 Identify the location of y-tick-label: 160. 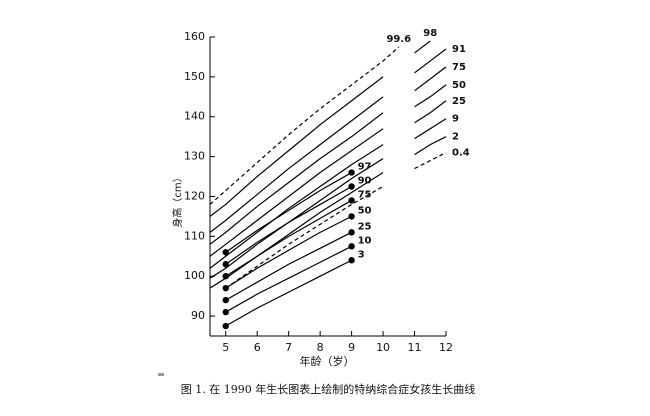
(194, 36).